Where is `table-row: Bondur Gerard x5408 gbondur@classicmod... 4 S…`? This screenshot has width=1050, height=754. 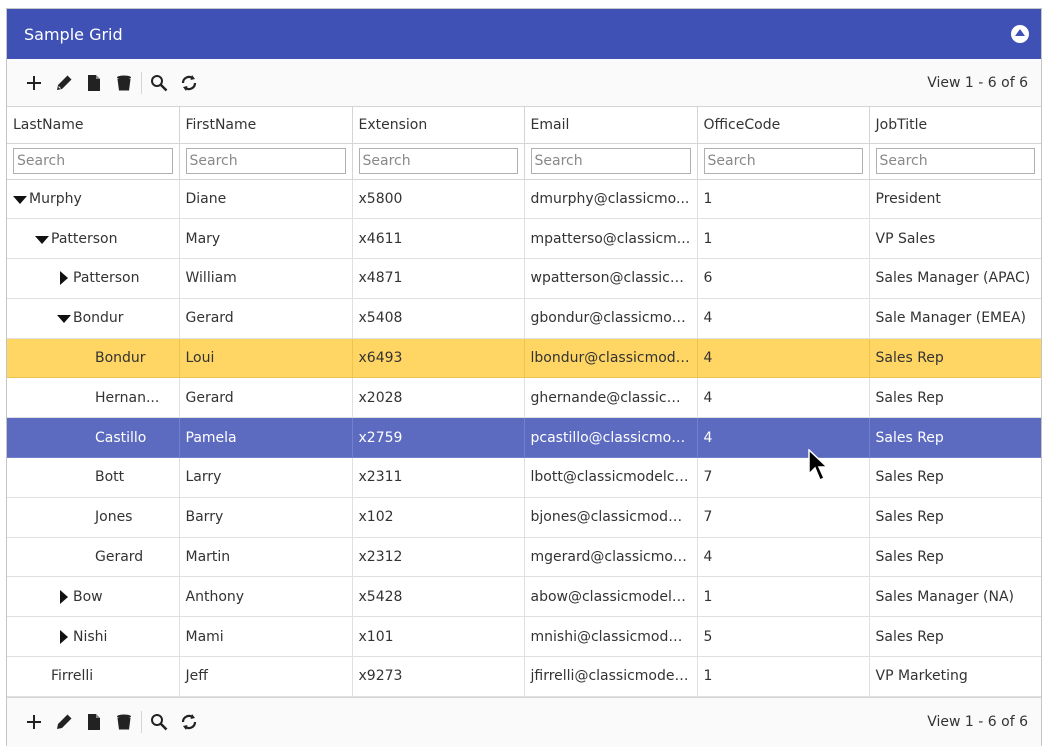 table-row: Bondur Gerard x5408 gbondur@classicmod... 4 S… is located at coordinates (524, 318).